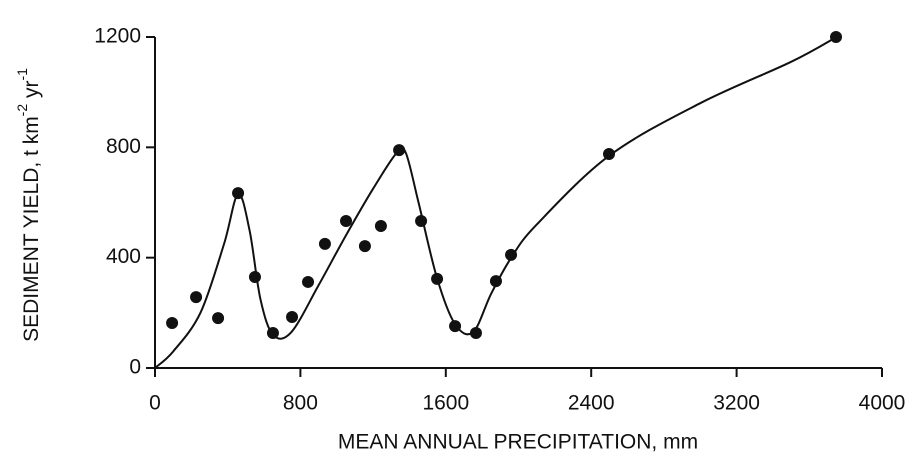  What do you see at coordinates (882, 403) in the screenshot?
I see `x-tick-label: 4000` at bounding box center [882, 403].